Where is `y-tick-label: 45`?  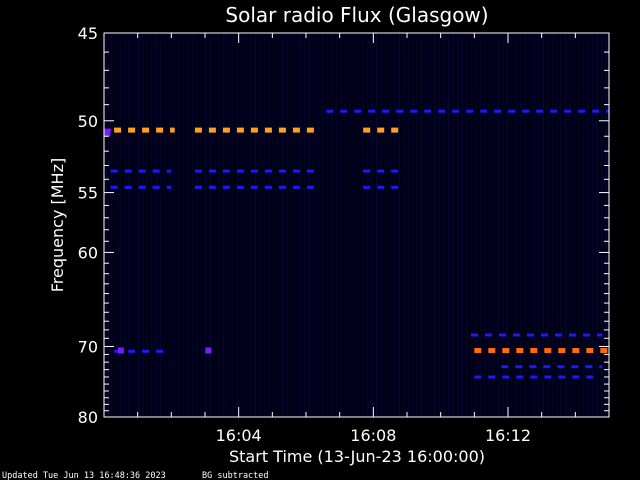
y-tick-label: 45 is located at coordinates (88, 33).